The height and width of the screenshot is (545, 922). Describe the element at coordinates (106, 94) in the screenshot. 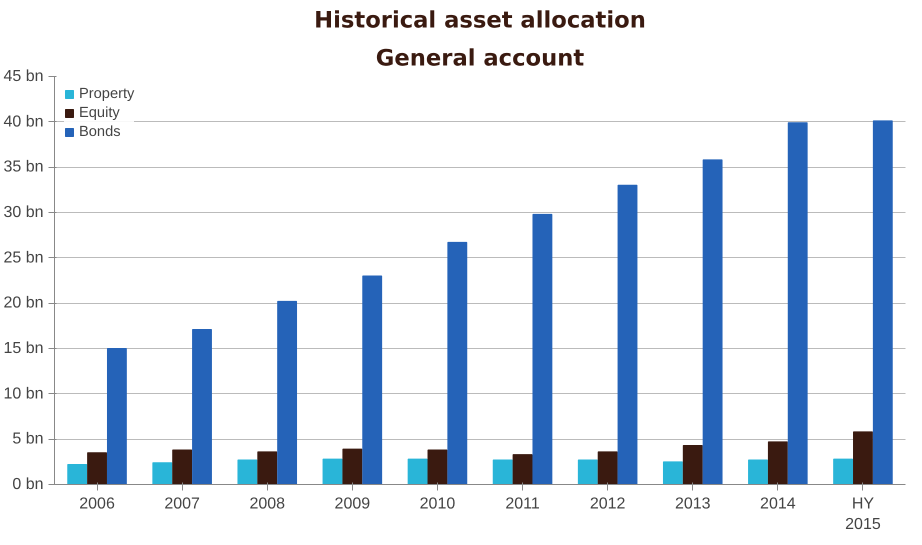

I see `legend-label: Property` at that location.